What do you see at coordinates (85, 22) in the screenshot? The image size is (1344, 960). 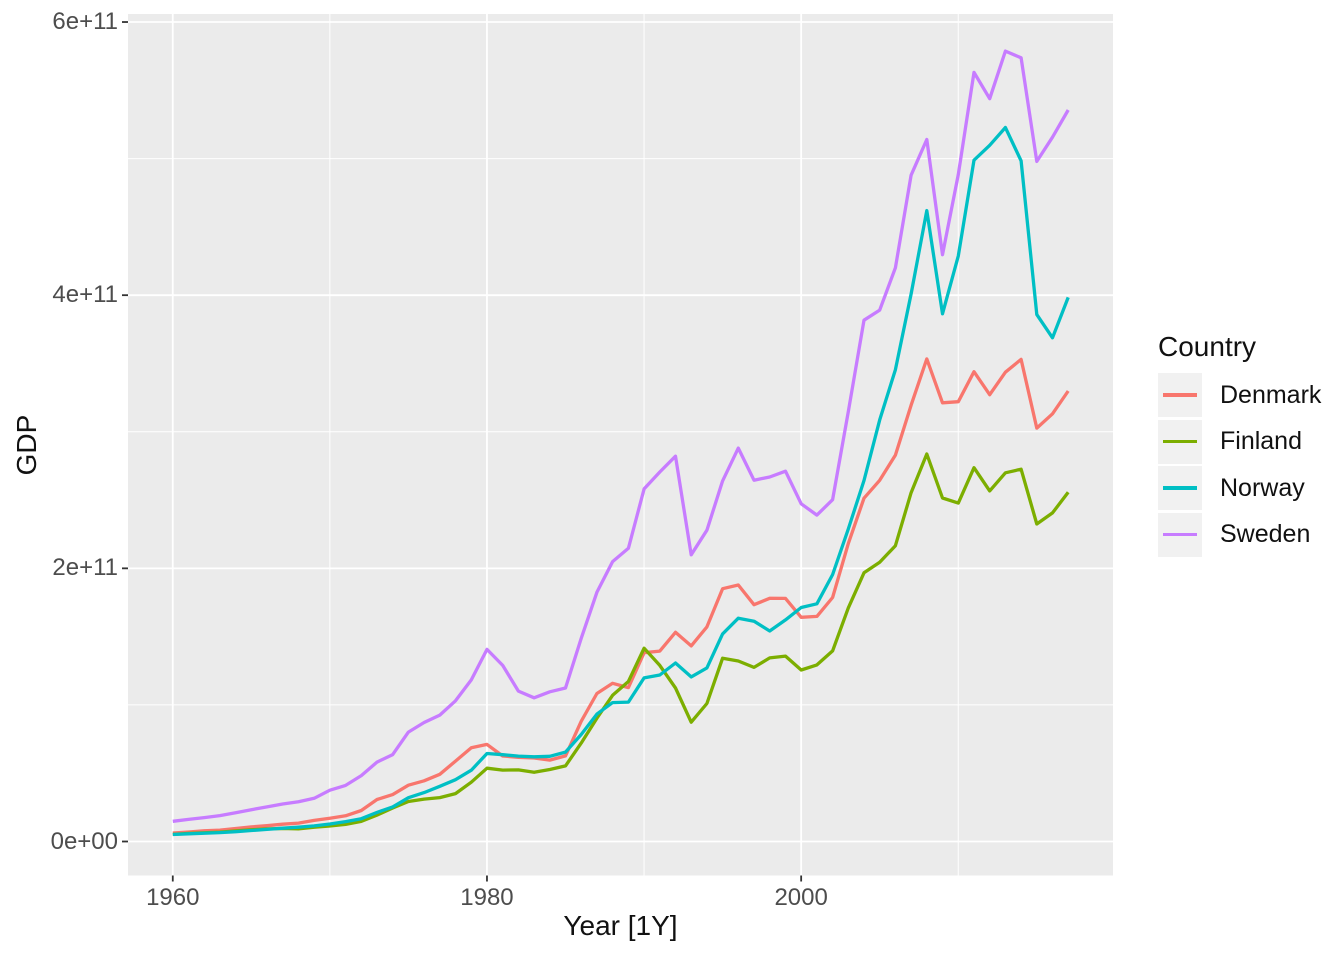 I see `y-tick-label: 6e+11` at bounding box center [85, 22].